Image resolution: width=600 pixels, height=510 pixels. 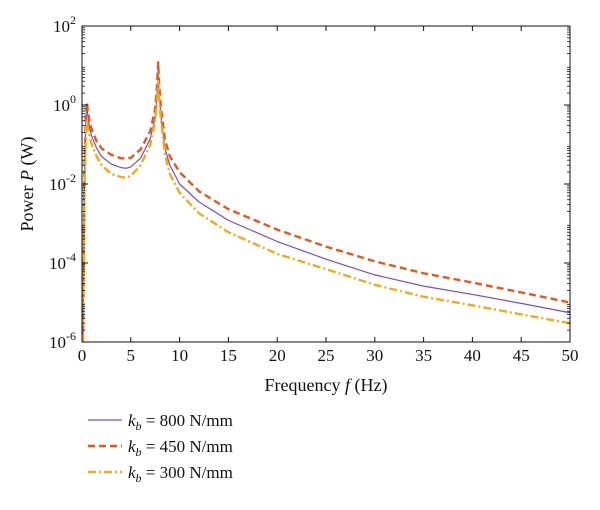 What do you see at coordinates (187, 472) in the screenshot?
I see `legend-text-rest: = 300 N/mm` at bounding box center [187, 472].